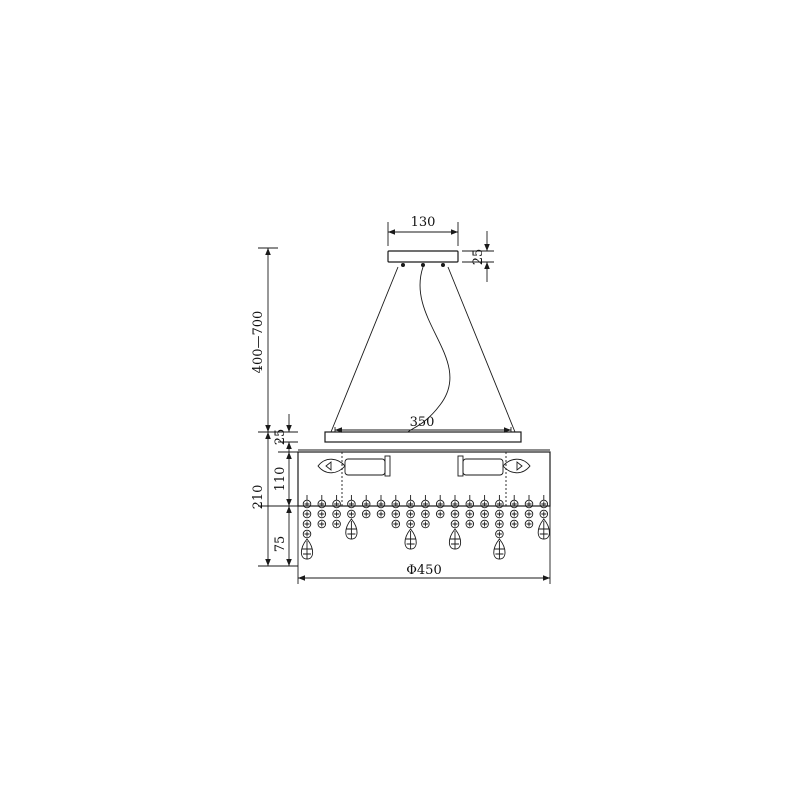 The image size is (800, 800). What do you see at coordinates (280, 479) in the screenshot?
I see `lamp-height-label: 110` at bounding box center [280, 479].